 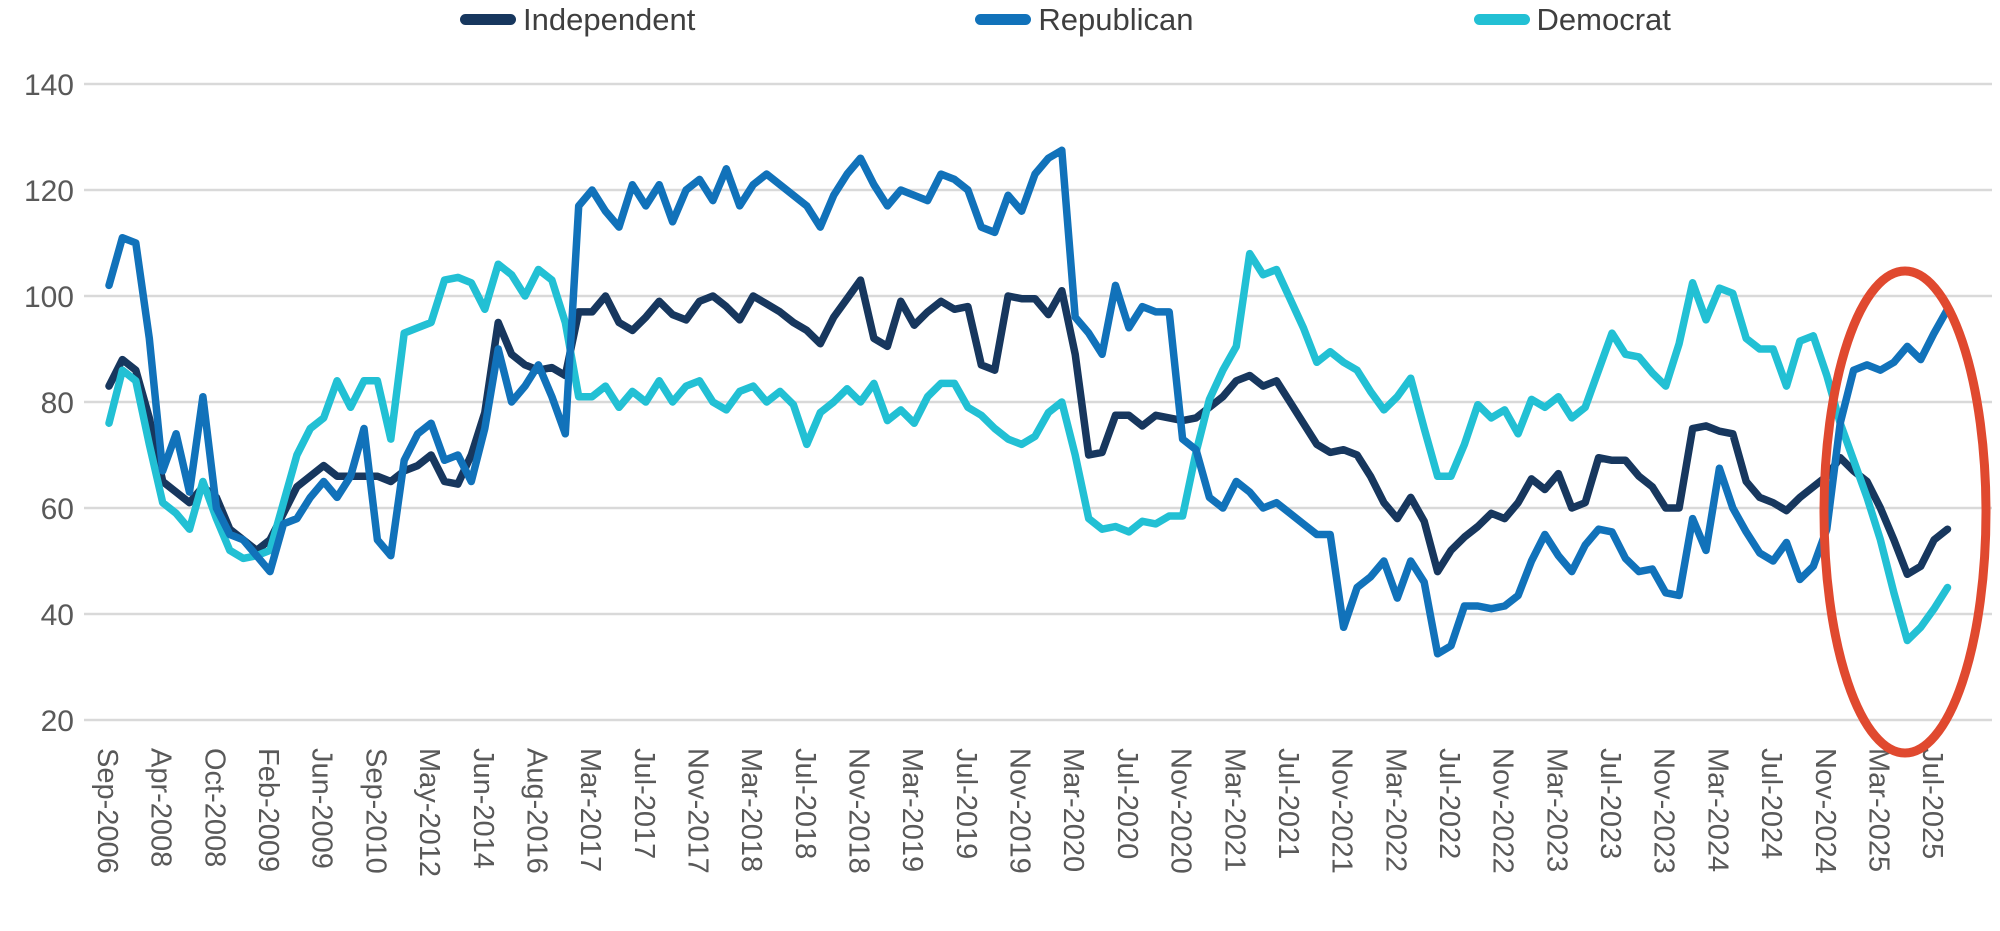 I want to click on x-tick-label: Mar-2025, so click(x=1878, y=810).